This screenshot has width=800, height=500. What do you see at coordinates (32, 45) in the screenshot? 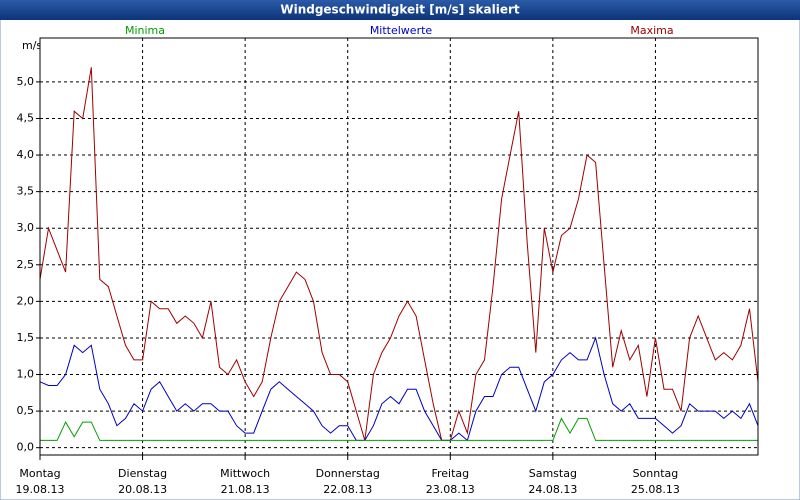
I see `y-axis-label: m/s` at bounding box center [32, 45].